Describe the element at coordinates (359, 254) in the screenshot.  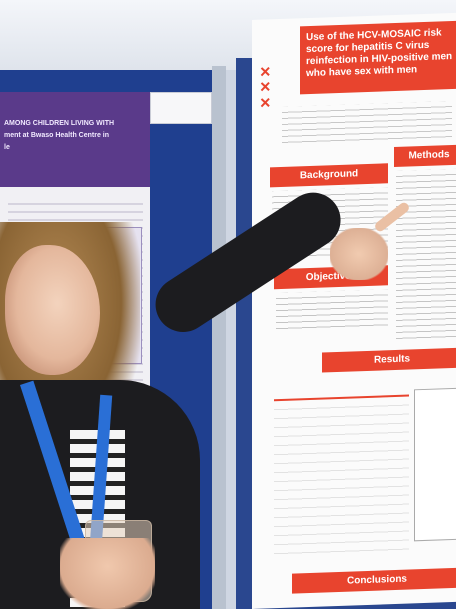
I see `woman-hand` at that location.